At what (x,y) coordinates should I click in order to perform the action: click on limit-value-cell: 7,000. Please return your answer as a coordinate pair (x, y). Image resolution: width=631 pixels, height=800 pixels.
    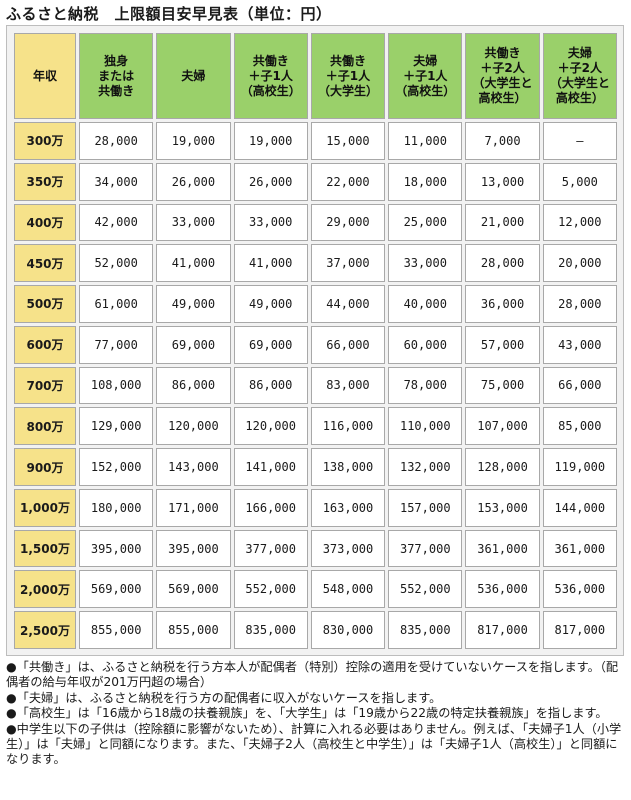
    Looking at the image, I should click on (502, 141).